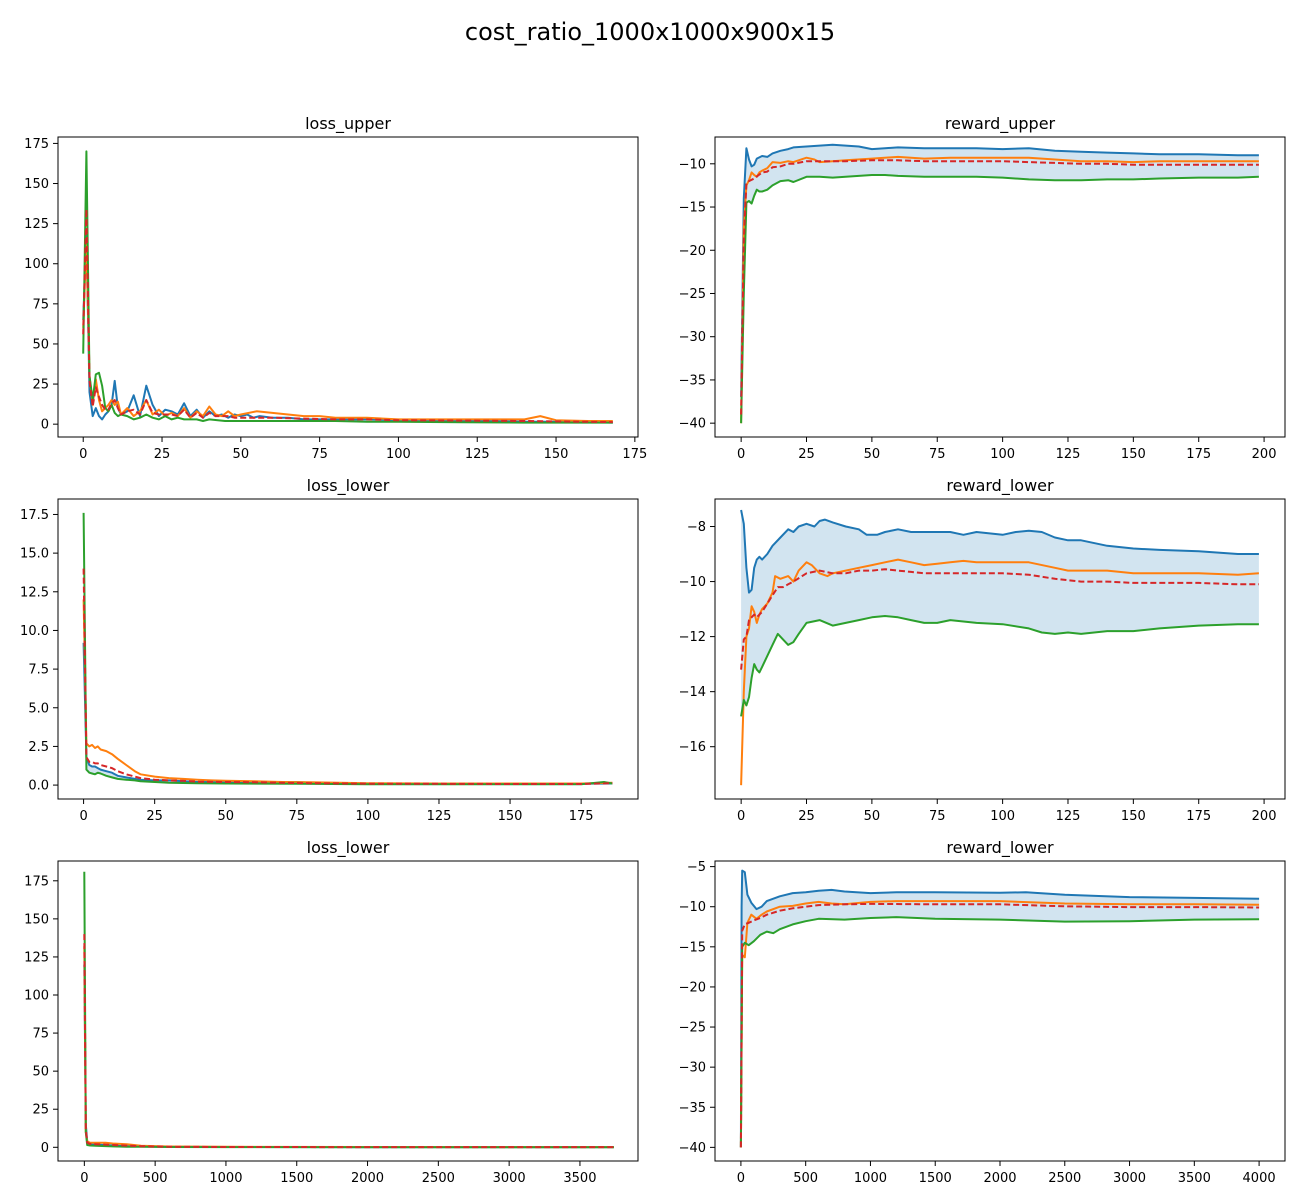 The width and height of the screenshot is (1300, 1200). What do you see at coordinates (38, 786) in the screenshot?
I see `y-tick-label: 0.0` at bounding box center [38, 786].